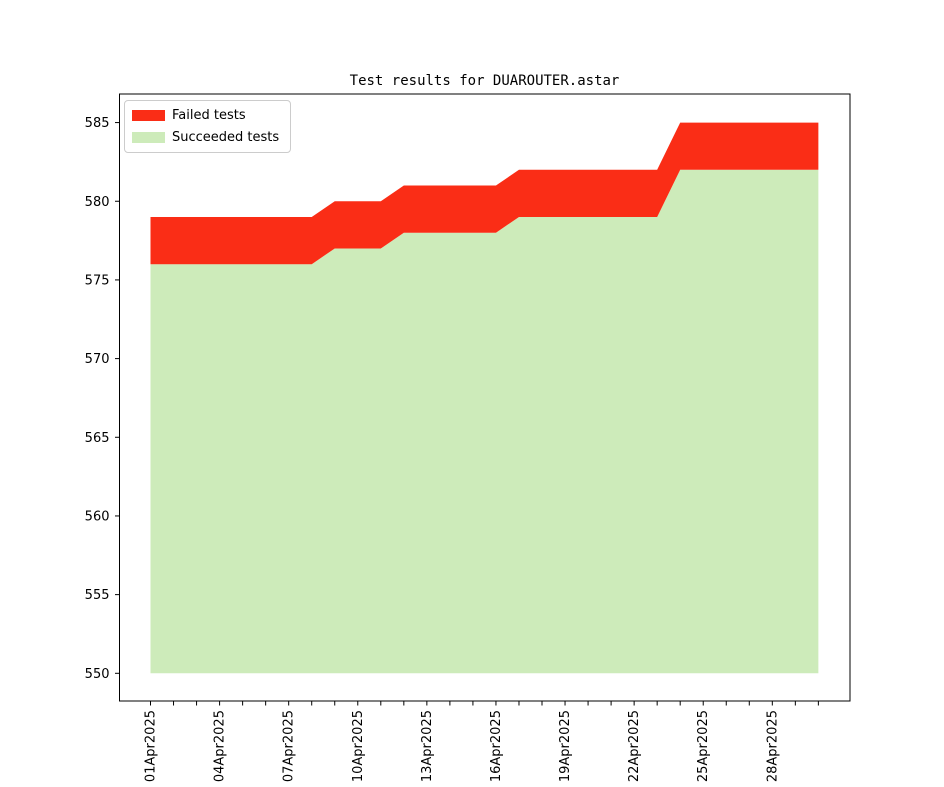 The width and height of the screenshot is (944, 787). I want to click on y-tick-label: 555, so click(97, 595).